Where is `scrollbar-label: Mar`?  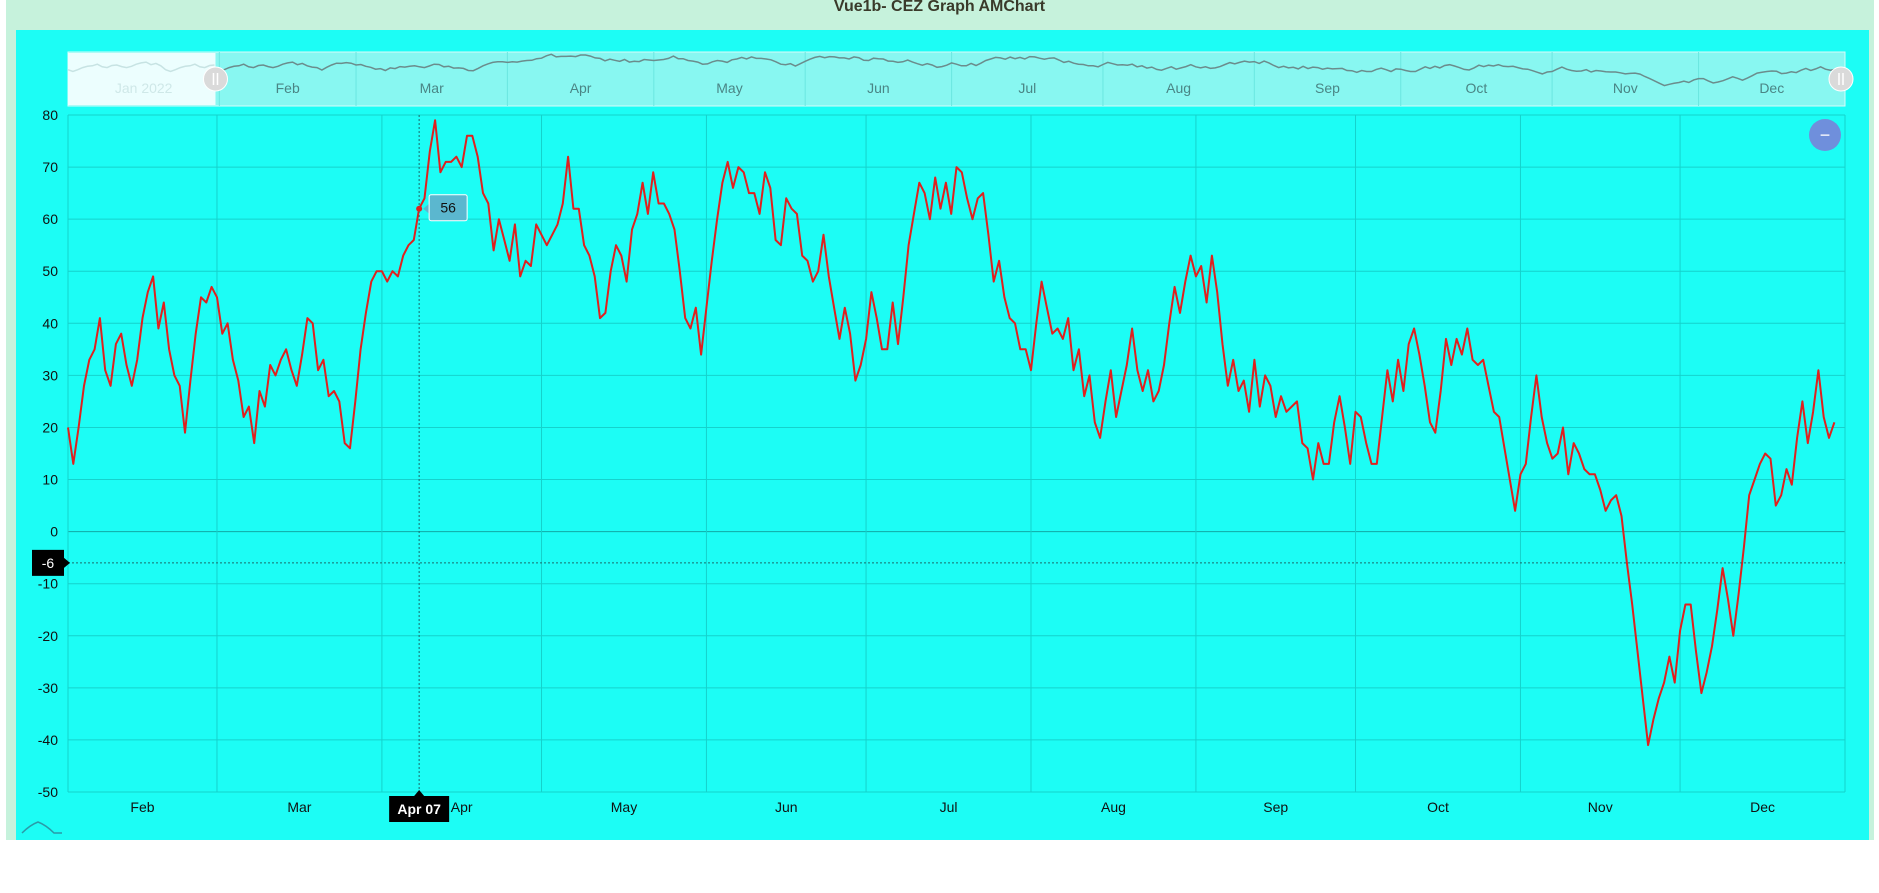
scrollbar-label: Mar is located at coordinates (432, 88).